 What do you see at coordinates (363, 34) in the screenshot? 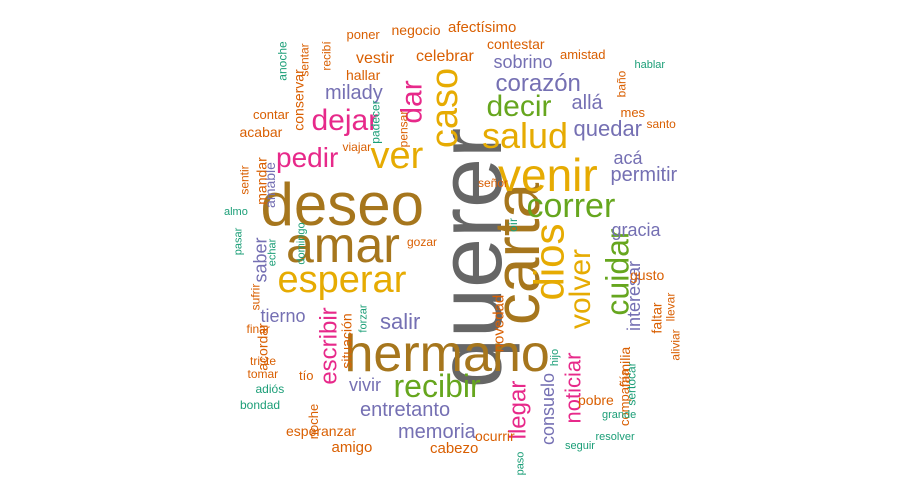
I see `word-cloud-word: poner` at bounding box center [363, 34].